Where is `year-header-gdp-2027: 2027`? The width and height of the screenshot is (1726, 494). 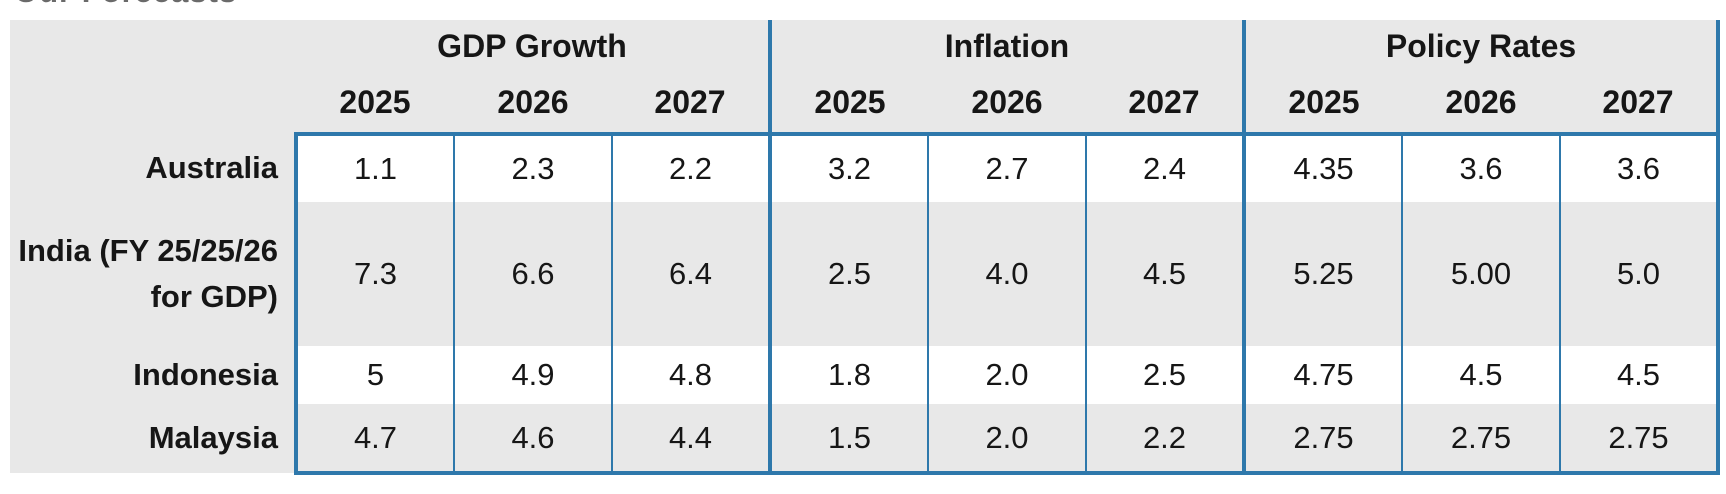 year-header-gdp-2027: 2027 is located at coordinates (691, 103).